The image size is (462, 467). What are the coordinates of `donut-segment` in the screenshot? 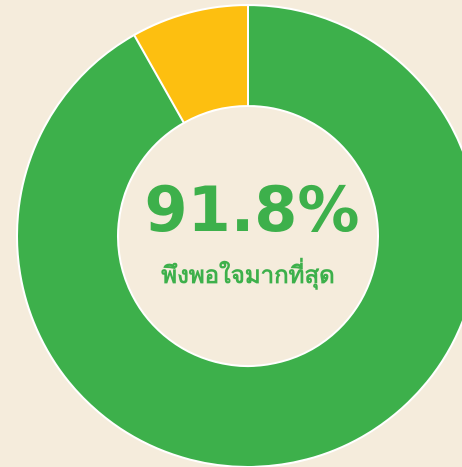 It's located at (190, 64).